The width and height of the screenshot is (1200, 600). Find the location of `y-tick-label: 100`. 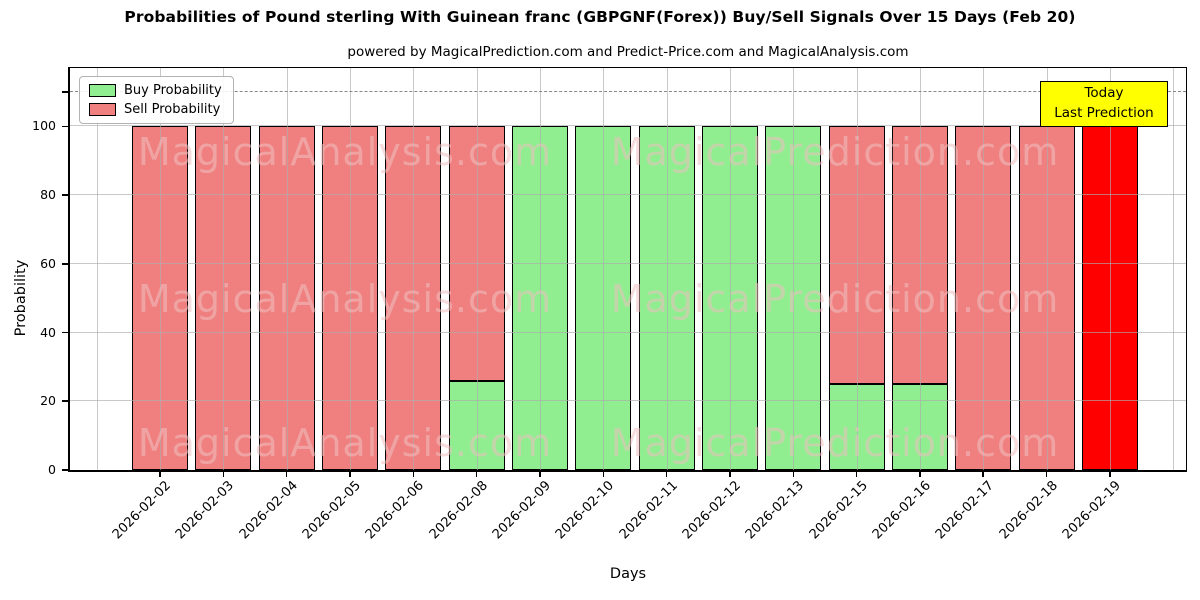

y-tick-label: 100 is located at coordinates (44, 126).